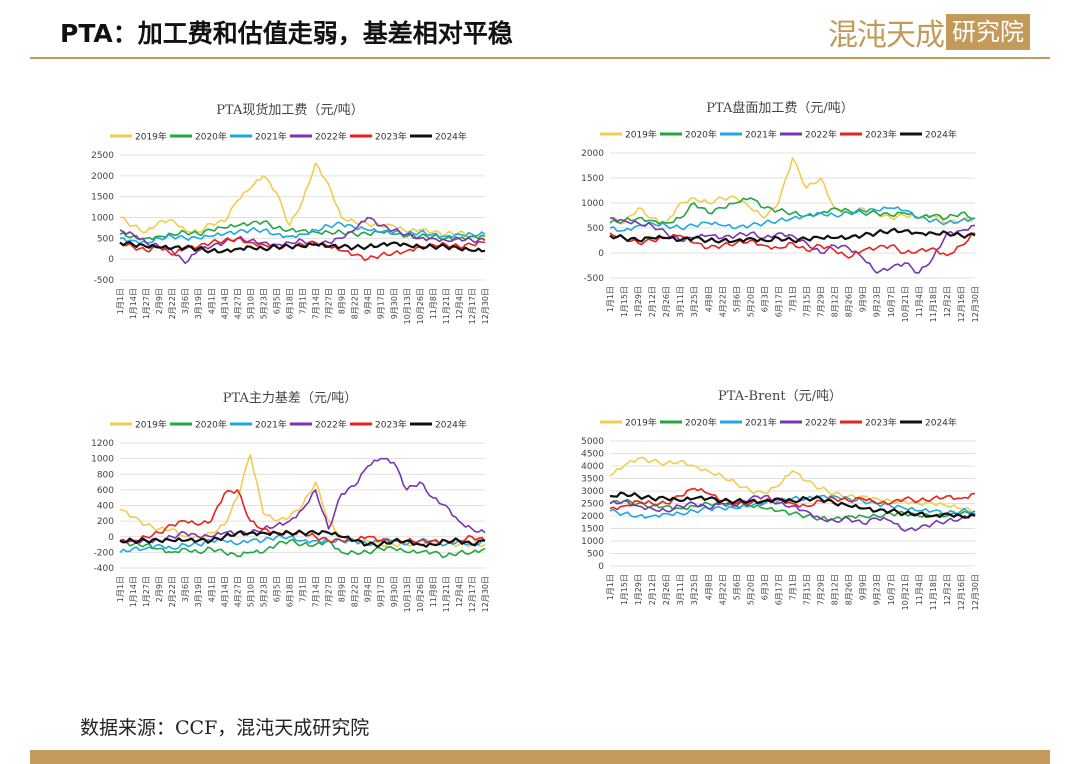 The height and width of the screenshot is (764, 1080). What do you see at coordinates (694, 589) in the screenshot?
I see `x-tick-label: 3月25日` at bounding box center [694, 589].